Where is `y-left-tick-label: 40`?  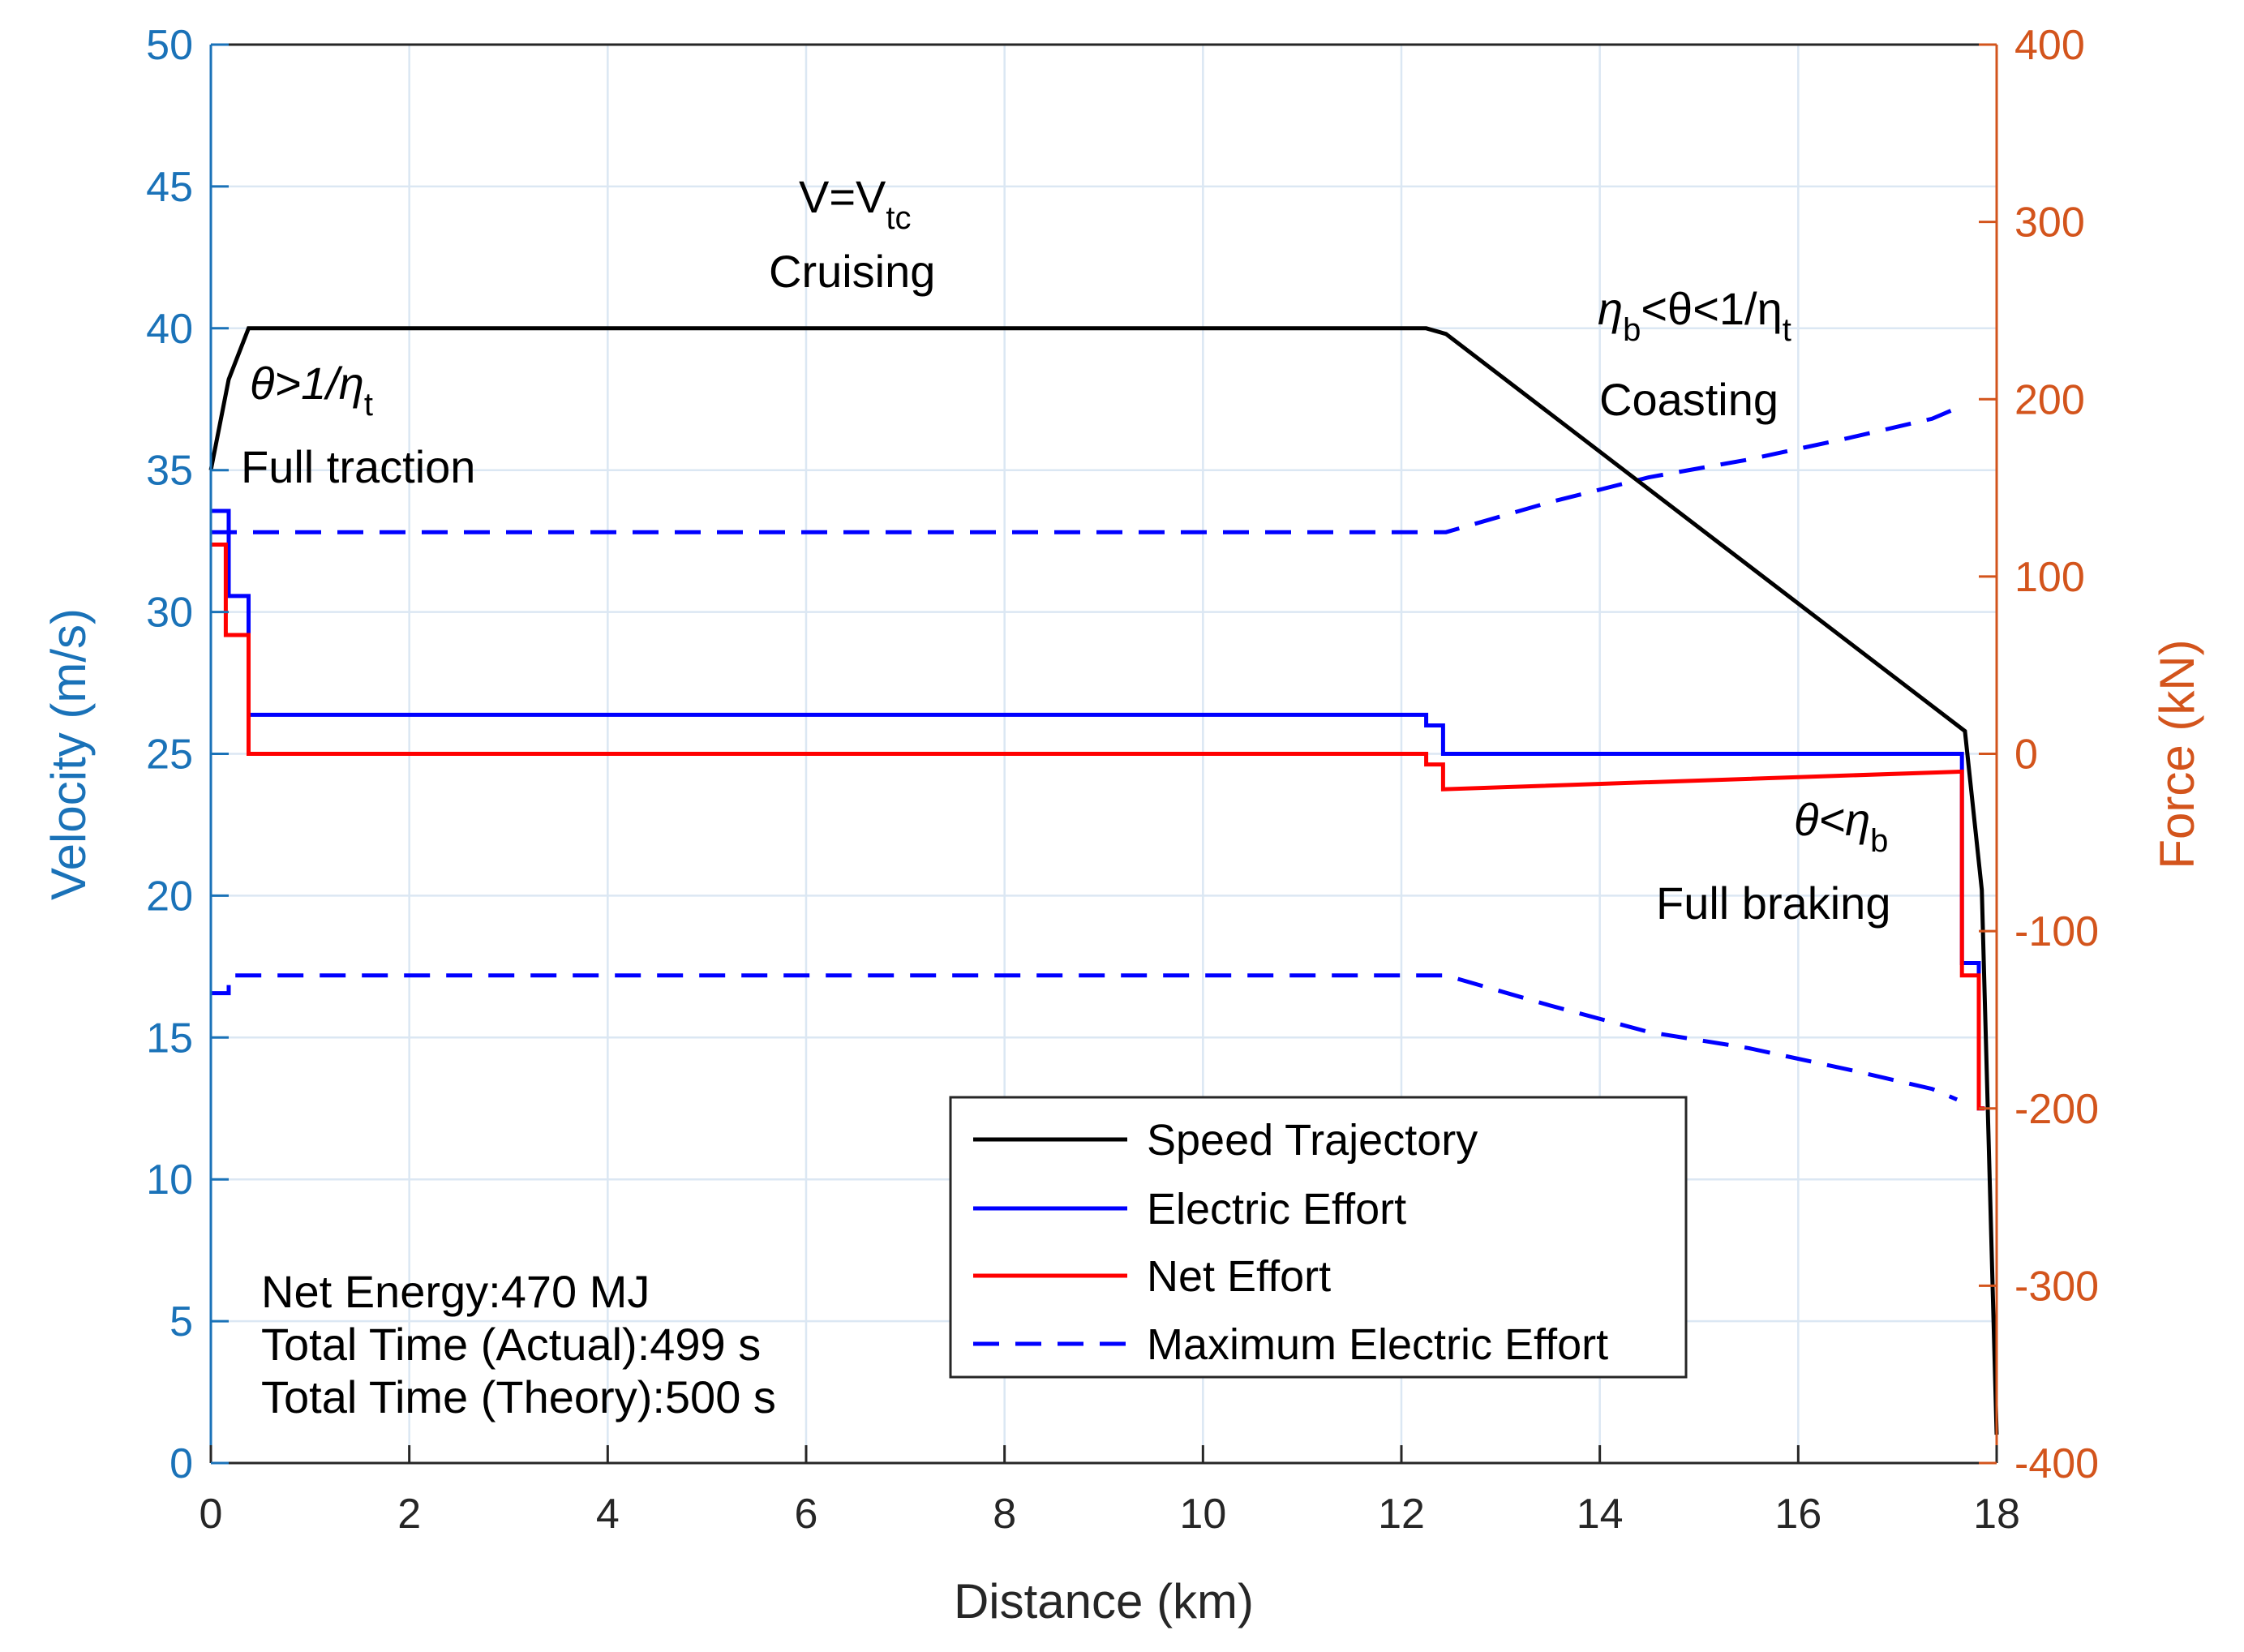 y-left-tick-label: 40 is located at coordinates (170, 329).